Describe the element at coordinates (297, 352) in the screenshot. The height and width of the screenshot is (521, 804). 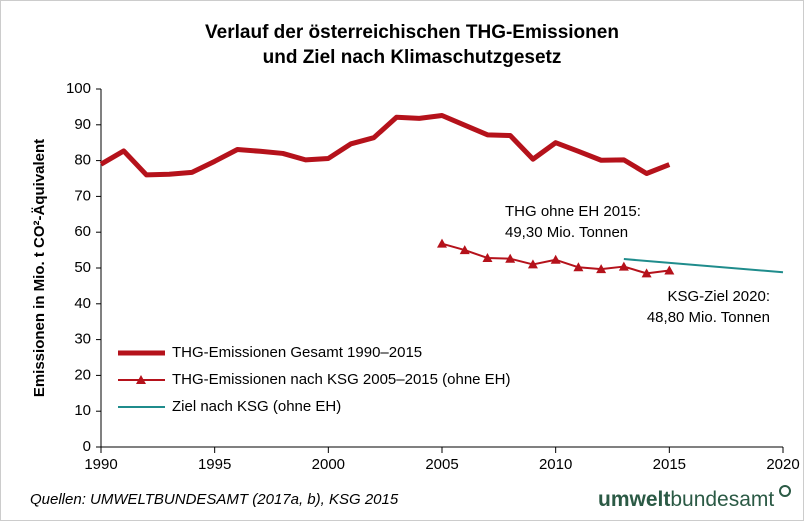
I see `legend-label: THG-Emissionen Gesamt 1990–2015` at that location.